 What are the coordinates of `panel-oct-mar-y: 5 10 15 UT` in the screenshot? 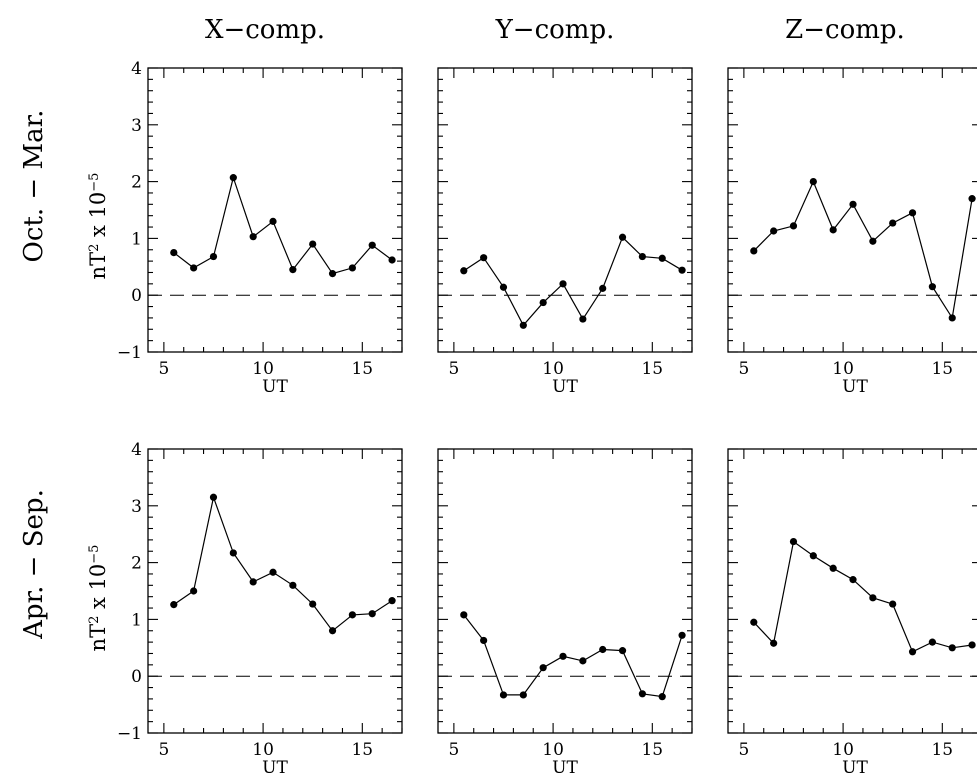 It's located at (565, 232).